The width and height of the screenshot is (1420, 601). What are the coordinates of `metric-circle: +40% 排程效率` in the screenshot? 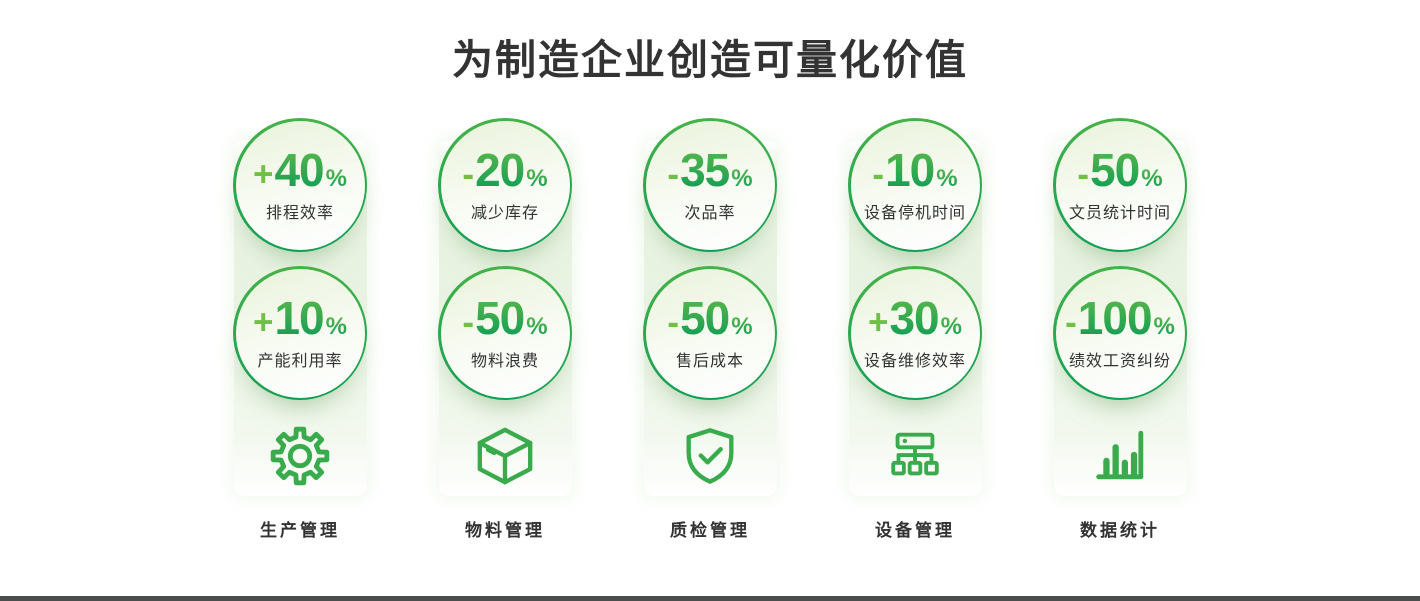 It's located at (300, 185).